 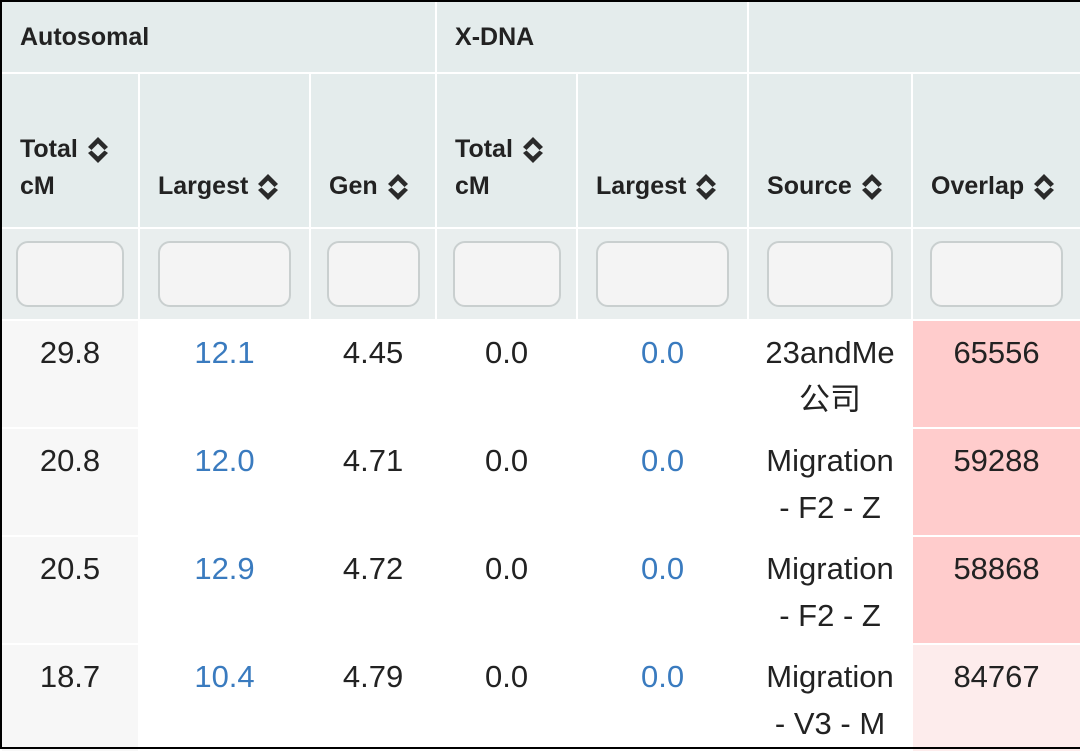 I want to click on table-row: 29.8 12.1 4.45 0.0 0.0 23andMe 公司 65556, so click(x=540, y=374).